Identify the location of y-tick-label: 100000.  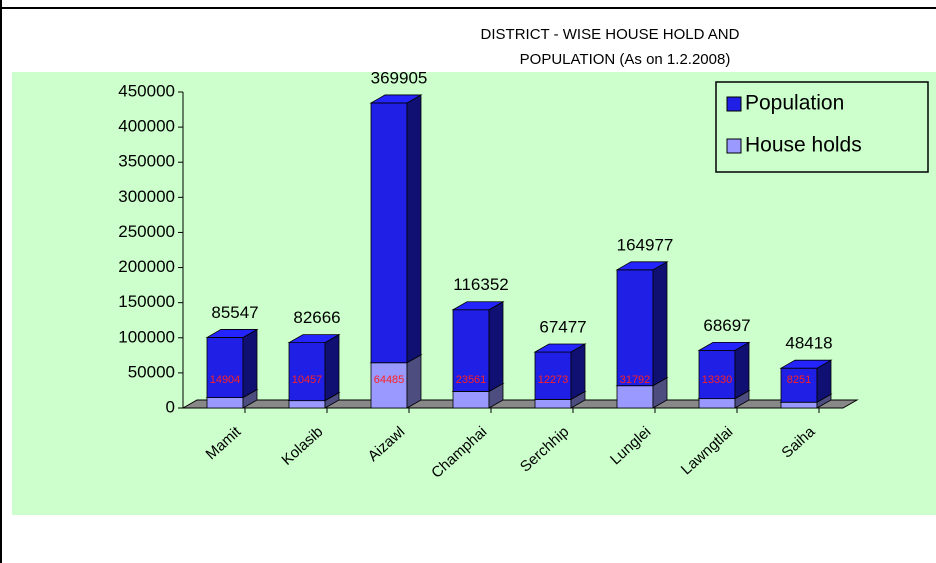
(146, 336).